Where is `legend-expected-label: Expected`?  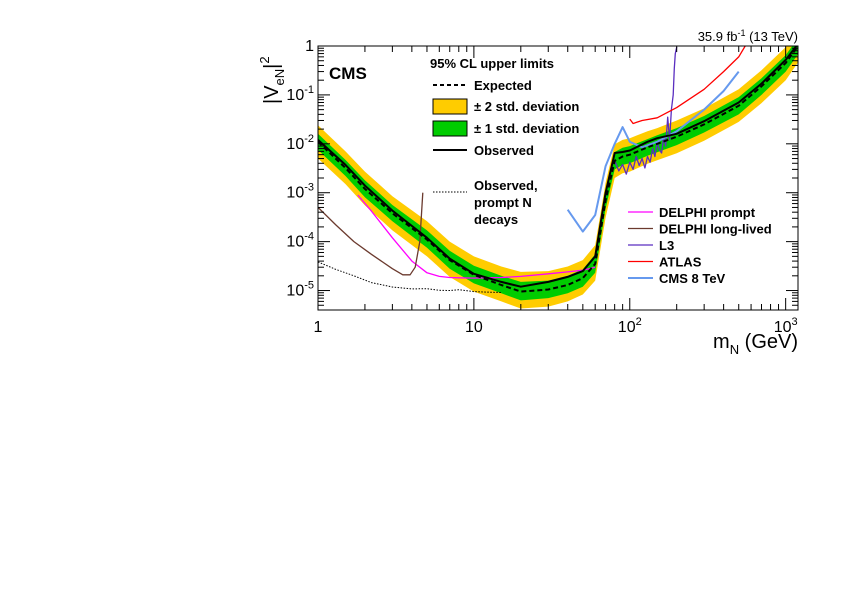
legend-expected-label: Expected is located at coordinates (503, 85).